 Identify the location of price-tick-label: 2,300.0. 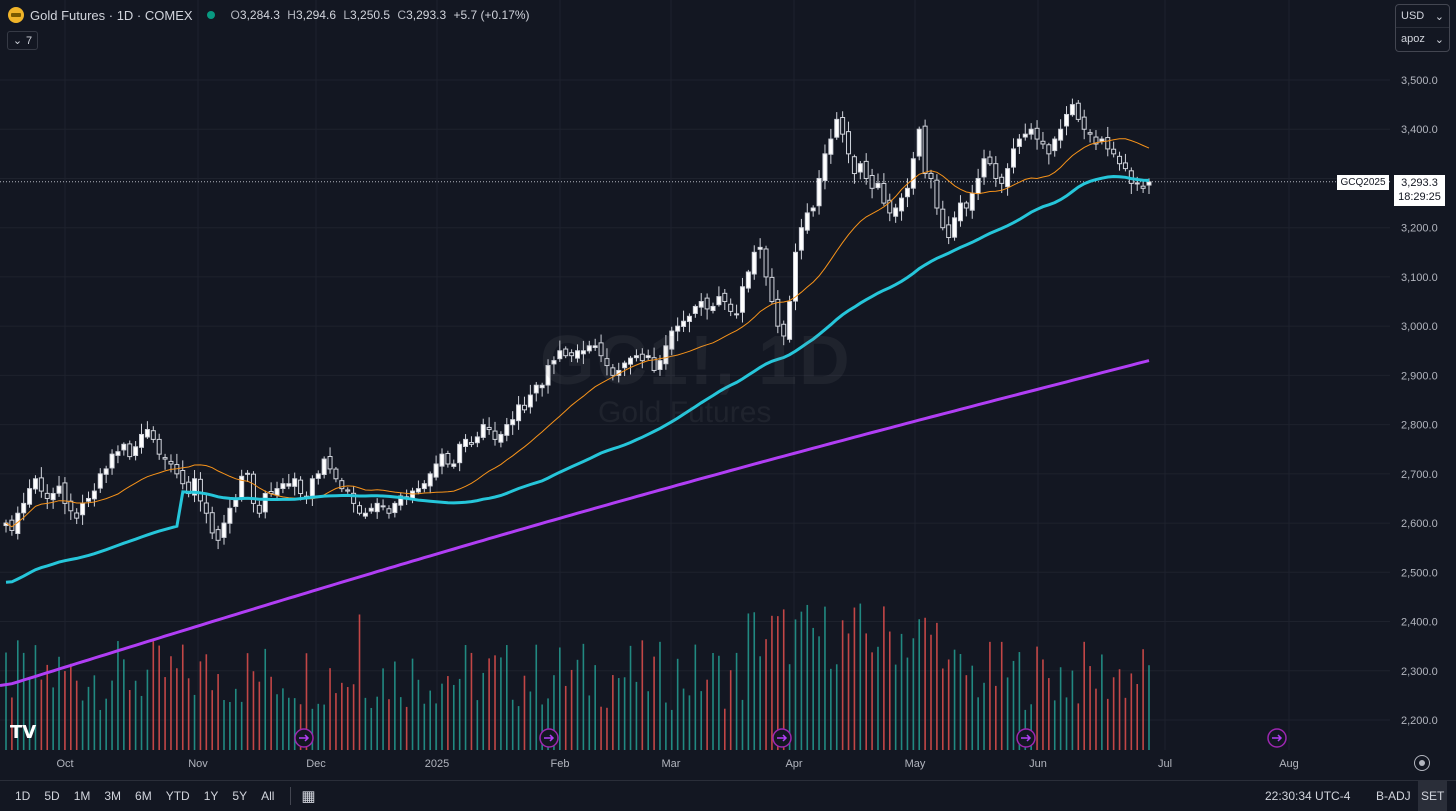
(1419, 672).